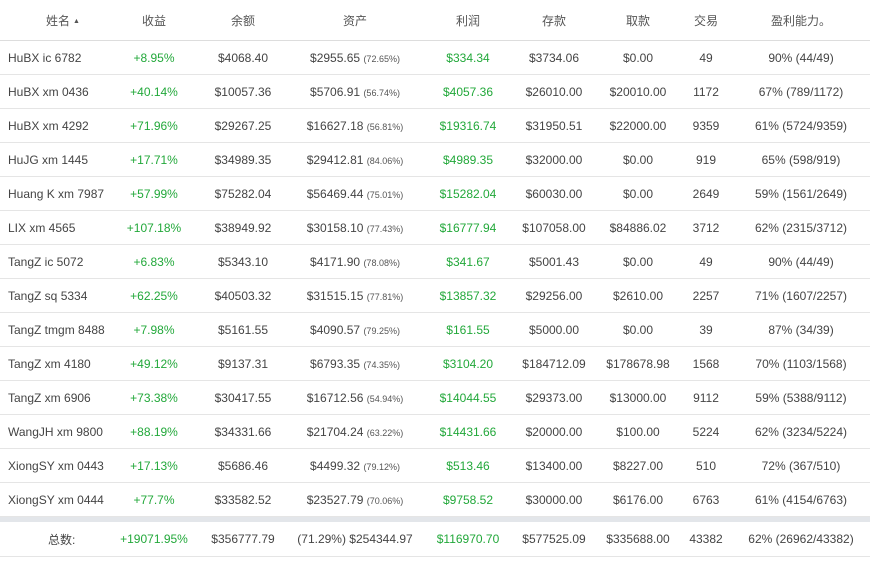  Describe the element at coordinates (638, 499) in the screenshot. I see `withdraw-cell: $6176.00` at that location.